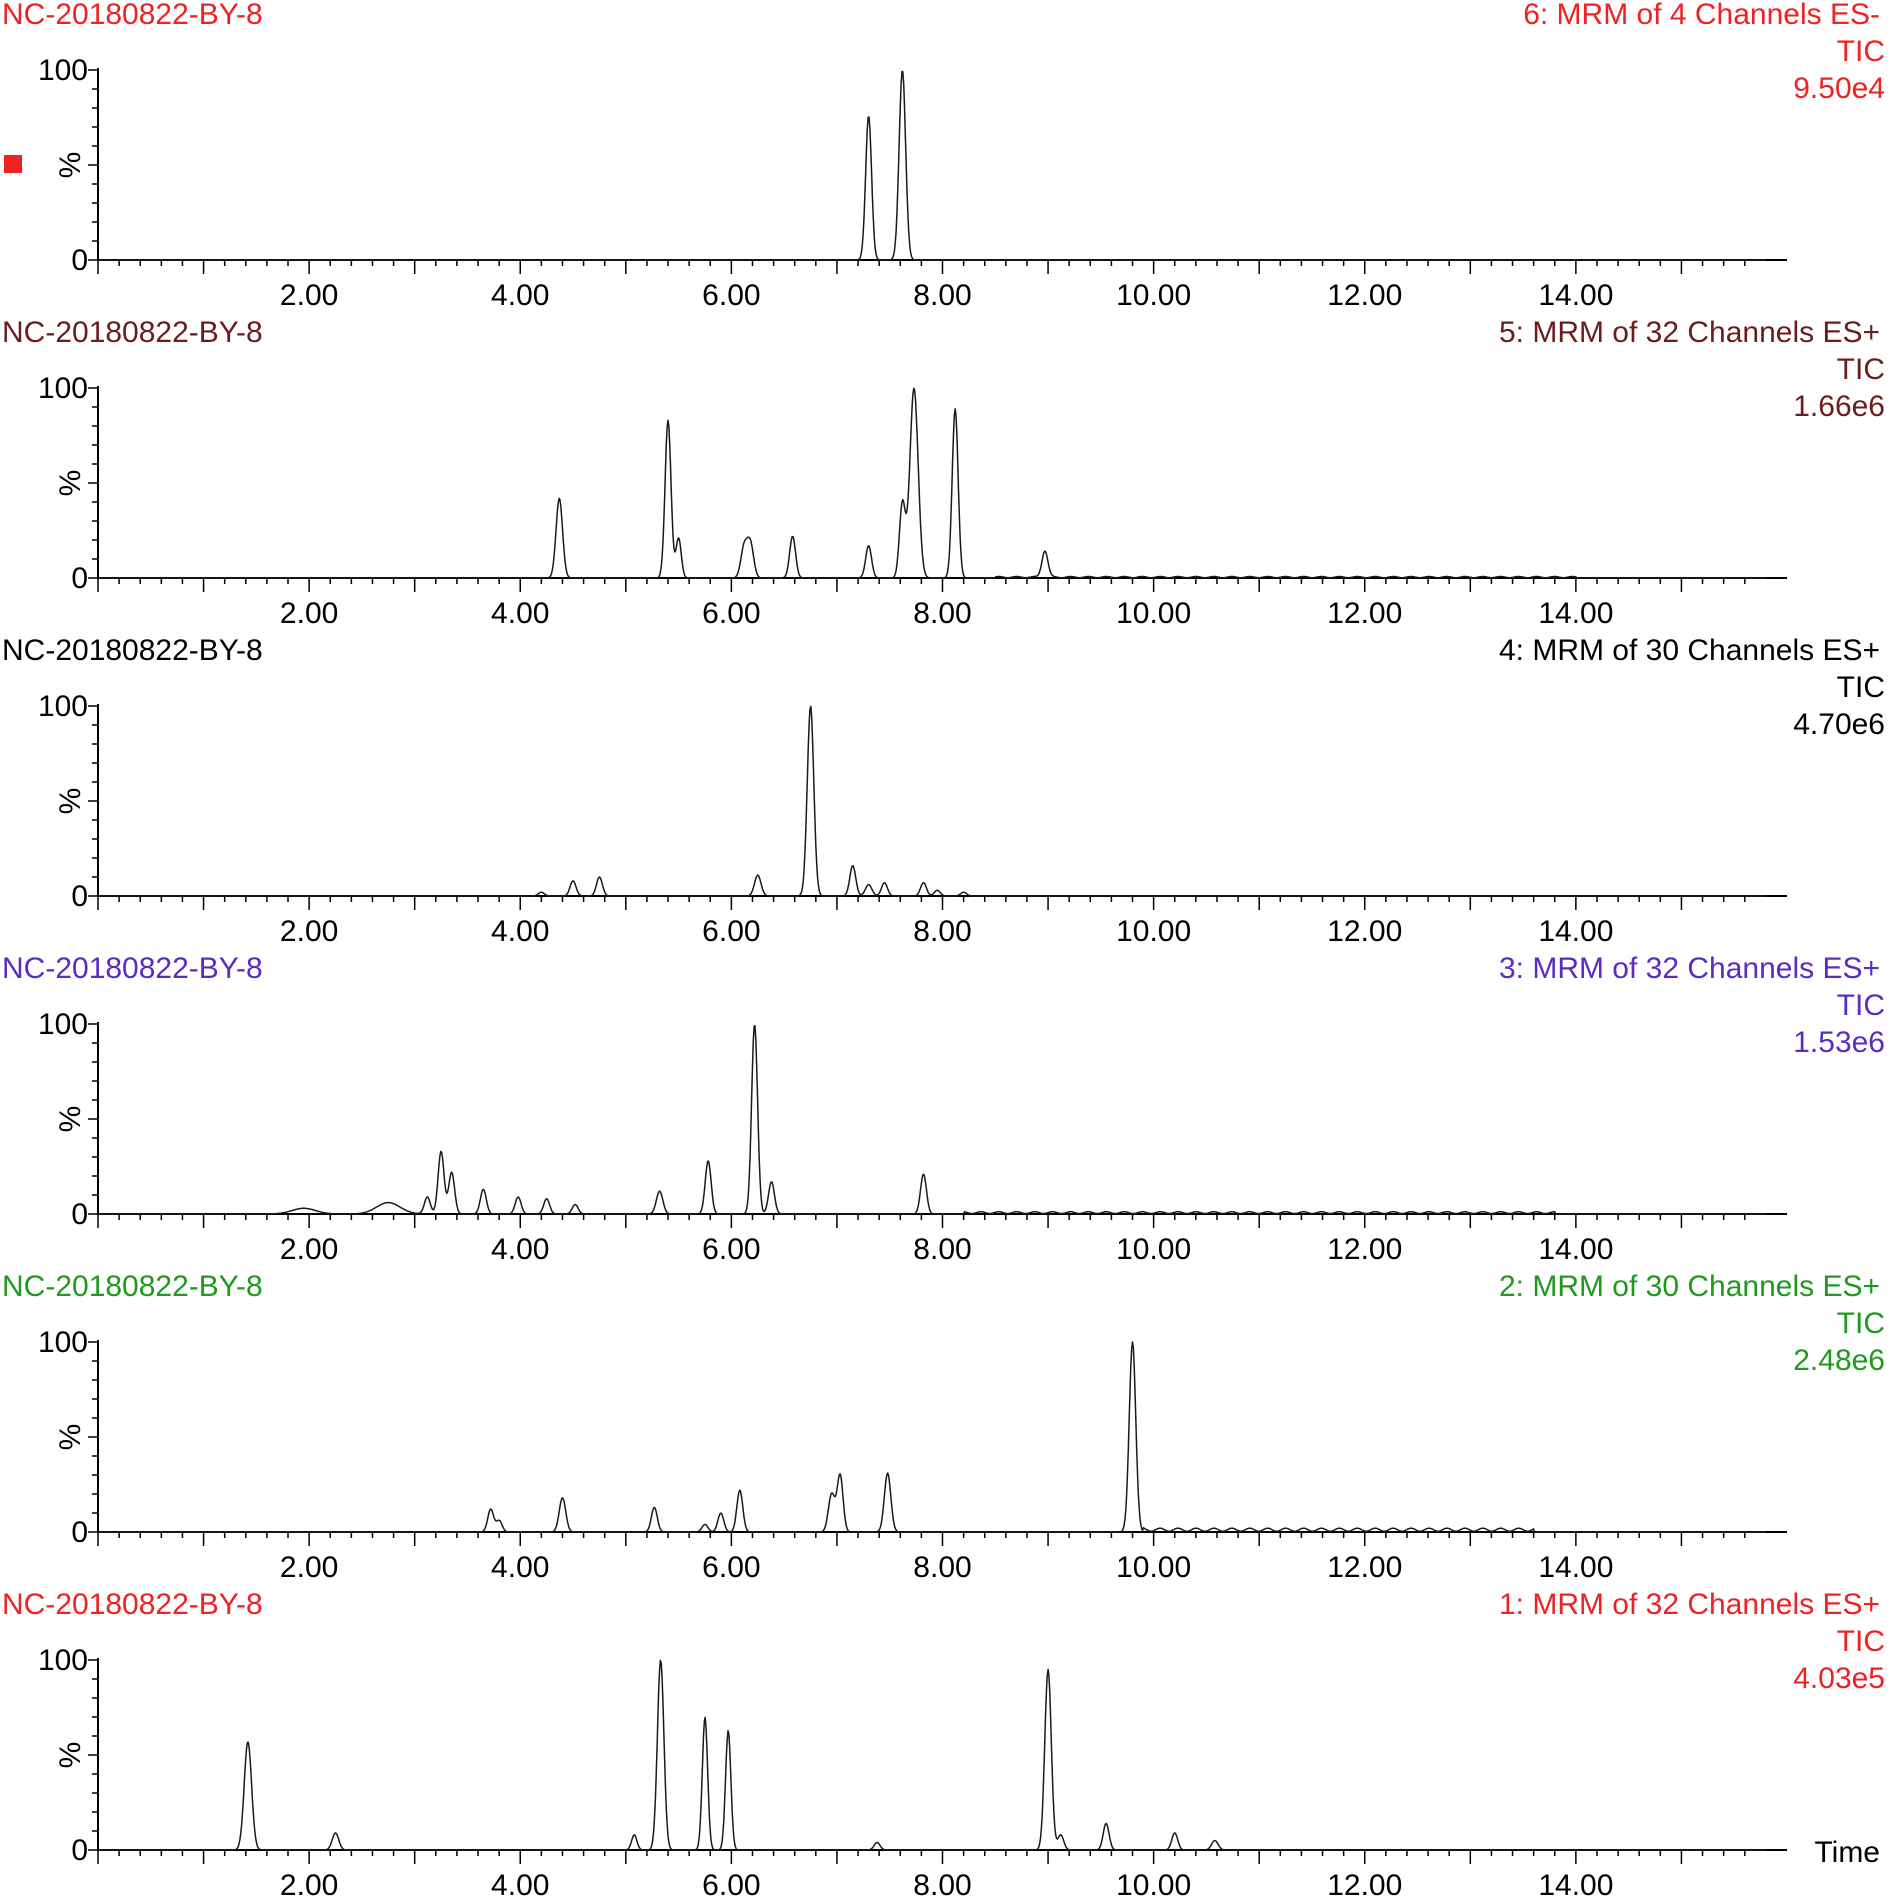  I want to click on channel-label: 4: MRM of 30 Channels ES+, so click(1689, 650).